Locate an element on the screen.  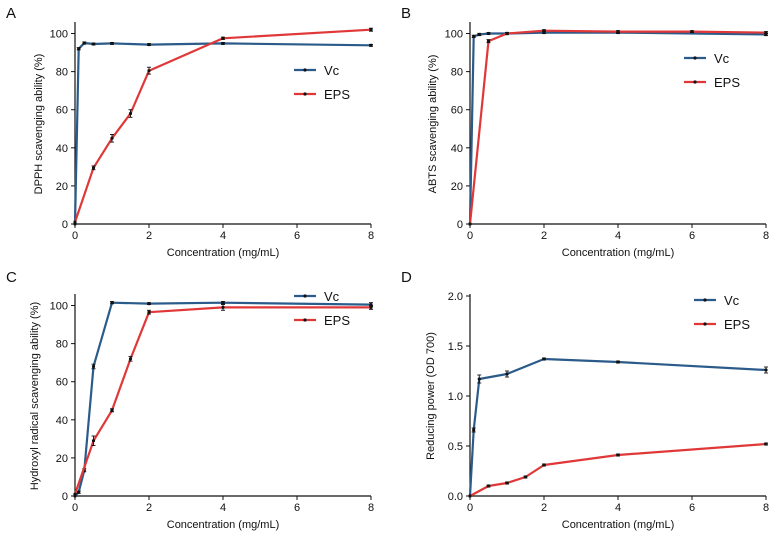
y-axis-label: Reducing power (OD 700) is located at coordinates (431, 396).